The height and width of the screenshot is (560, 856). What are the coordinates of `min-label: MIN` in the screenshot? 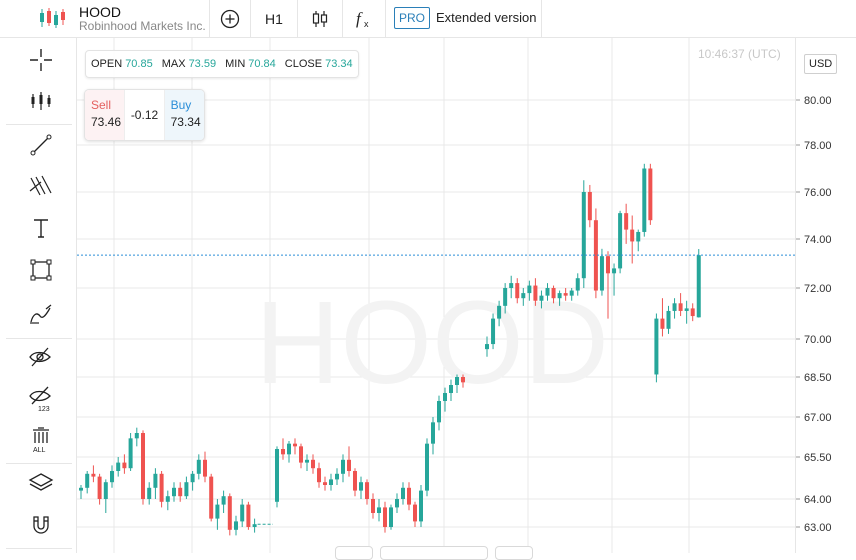 It's located at (235, 64).